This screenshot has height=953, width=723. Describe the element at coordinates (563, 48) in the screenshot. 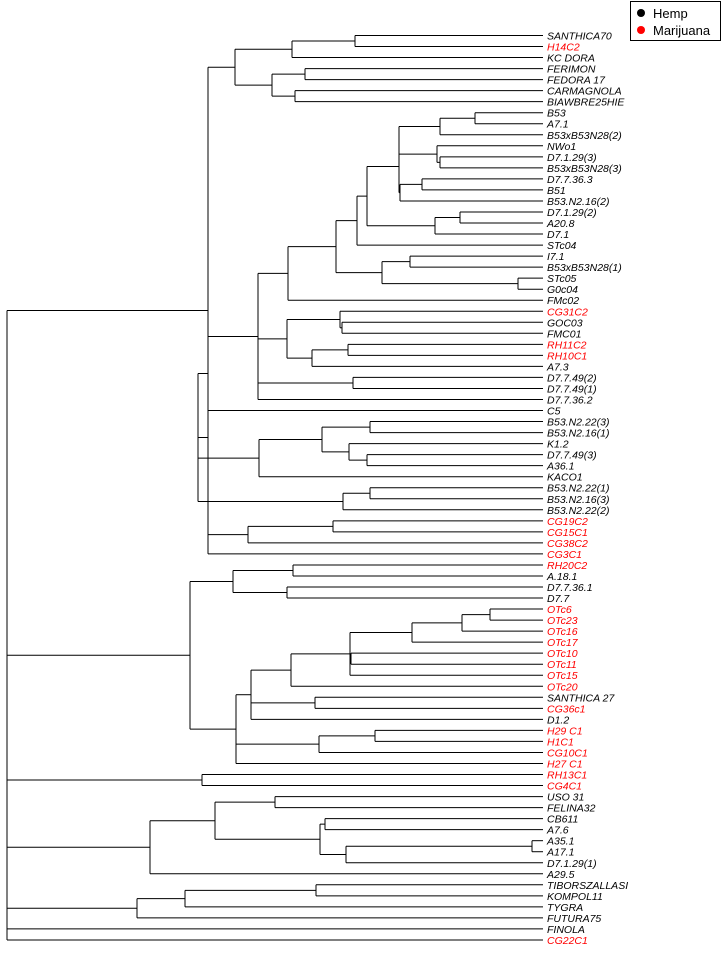

I see `leaf-label: H14C2` at that location.